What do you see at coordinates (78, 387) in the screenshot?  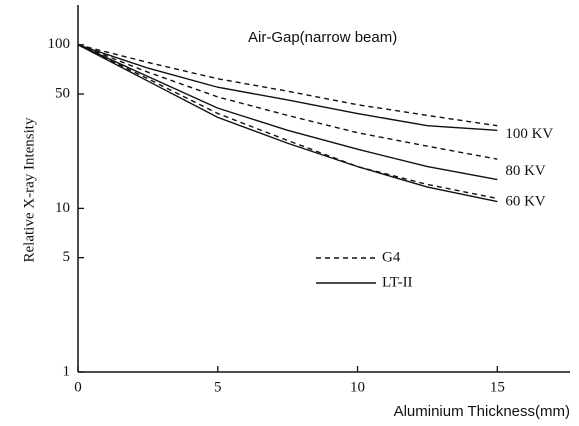 I see `x-tick-label: 0` at bounding box center [78, 387].